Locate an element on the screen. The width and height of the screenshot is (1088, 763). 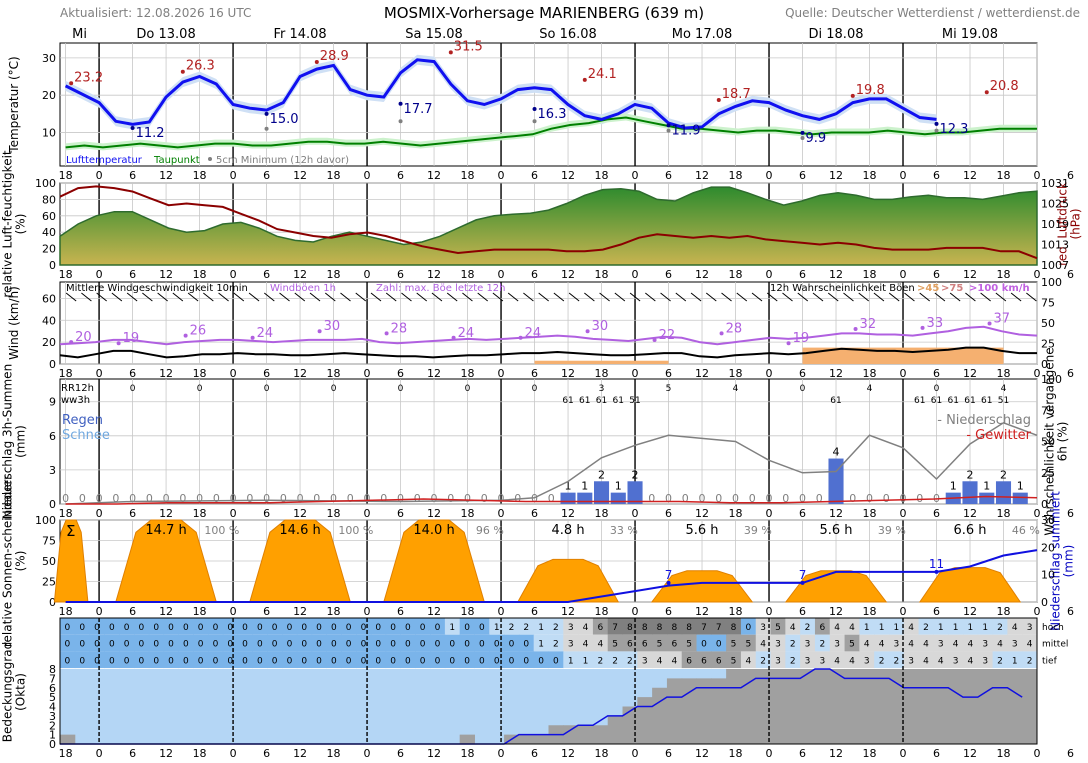
cloud-value: 6 is located at coordinates (645, 645).